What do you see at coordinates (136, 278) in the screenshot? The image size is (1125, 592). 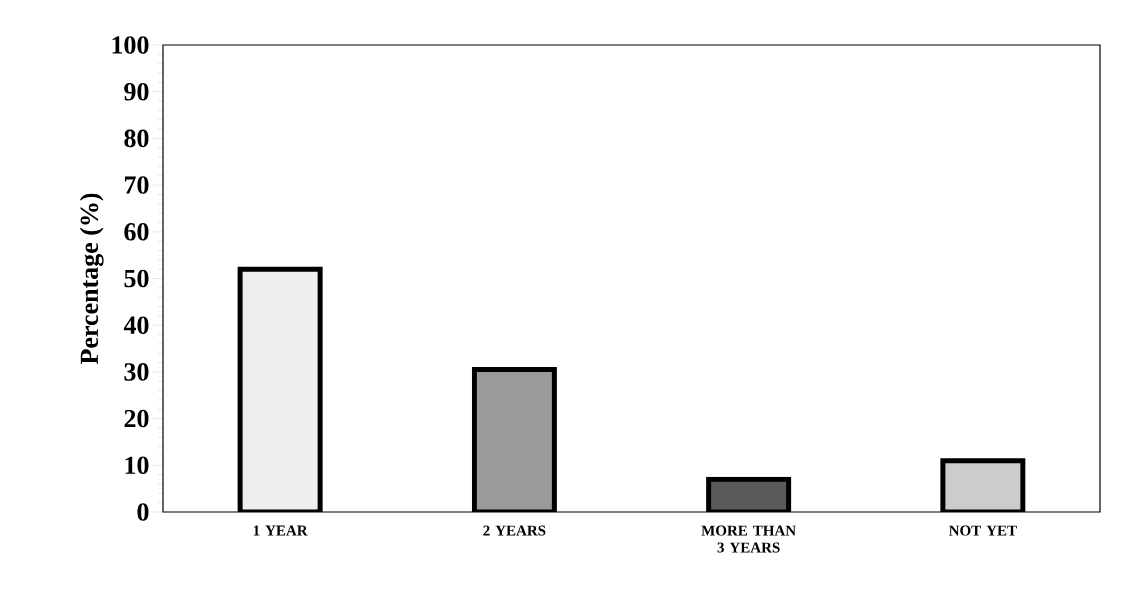 I see `y-tick-label: 50` at bounding box center [136, 278].